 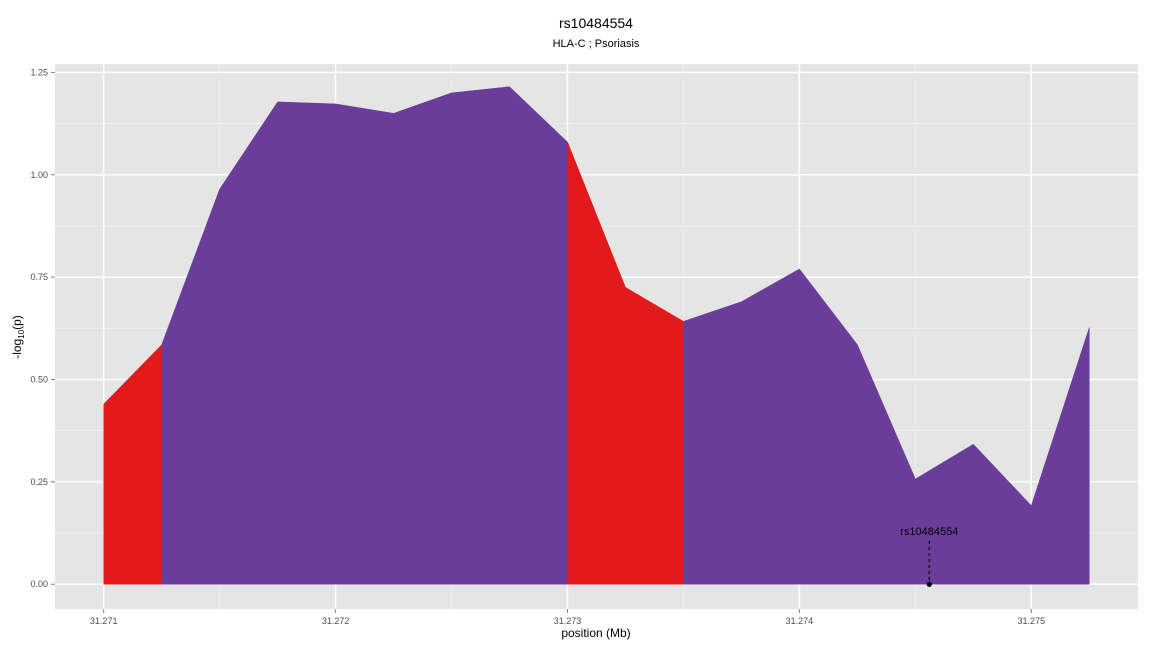 What do you see at coordinates (596, 23) in the screenshot?
I see `chart-title: rs10484554` at bounding box center [596, 23].